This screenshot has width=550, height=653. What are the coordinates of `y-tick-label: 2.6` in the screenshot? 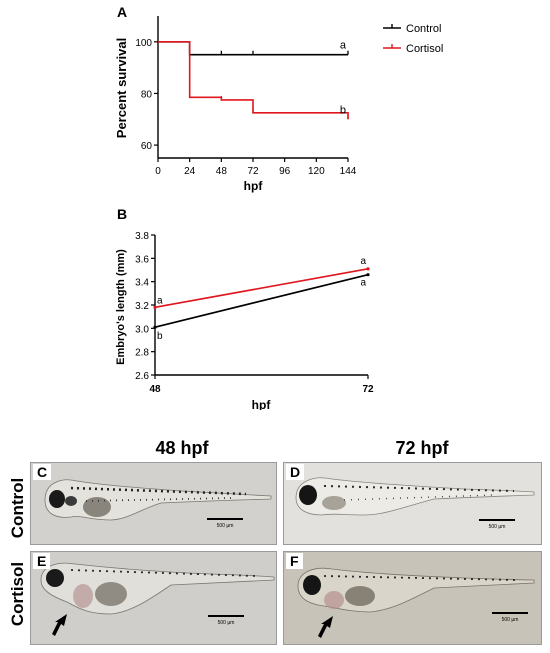 It's located at (142, 376).